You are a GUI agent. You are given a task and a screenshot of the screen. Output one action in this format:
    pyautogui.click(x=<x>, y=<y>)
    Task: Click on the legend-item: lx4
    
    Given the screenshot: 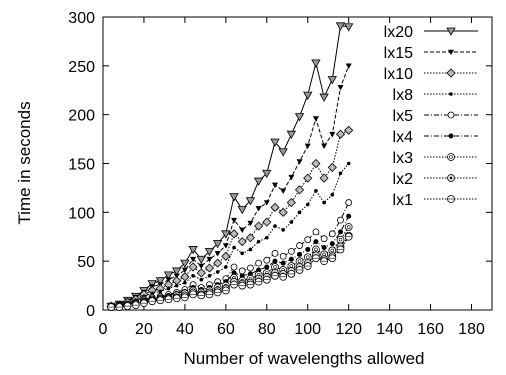 What is the action you would take?
    pyautogui.click(x=435, y=137)
    